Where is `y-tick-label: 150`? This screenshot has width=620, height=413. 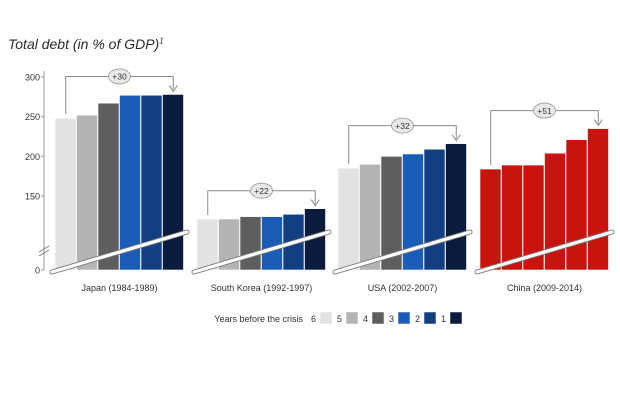 y-tick-label: 150 is located at coordinates (32, 197).